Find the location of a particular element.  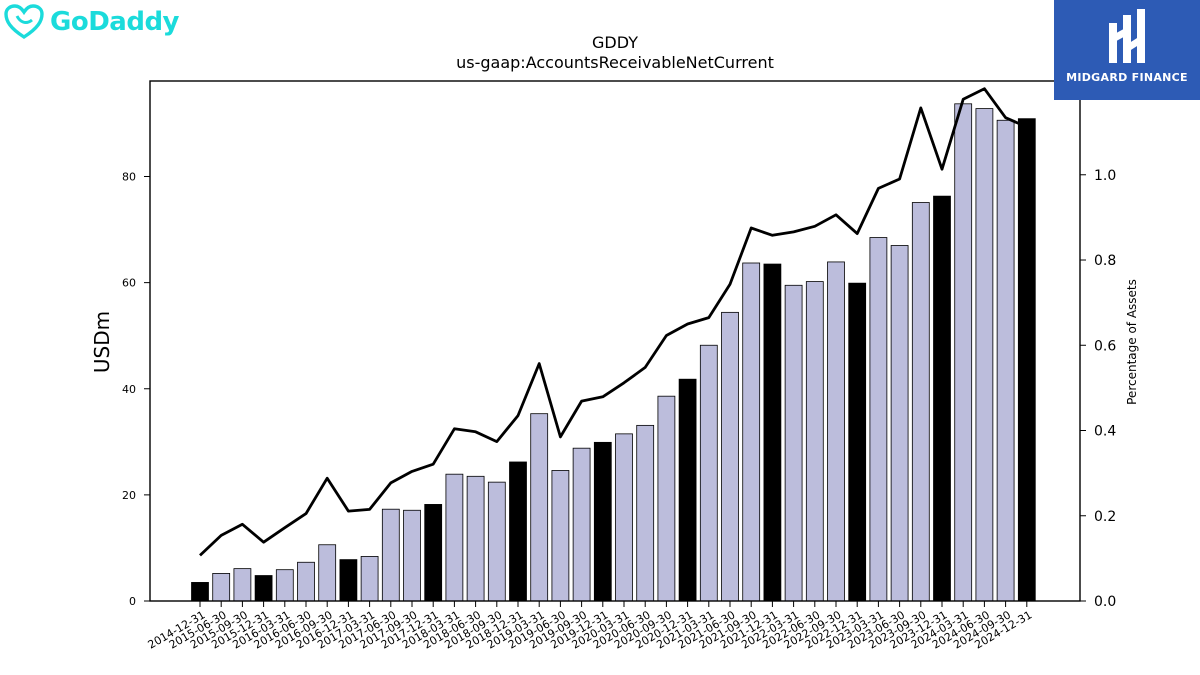

y-tick-label-20: 20 is located at coordinates (129, 495).